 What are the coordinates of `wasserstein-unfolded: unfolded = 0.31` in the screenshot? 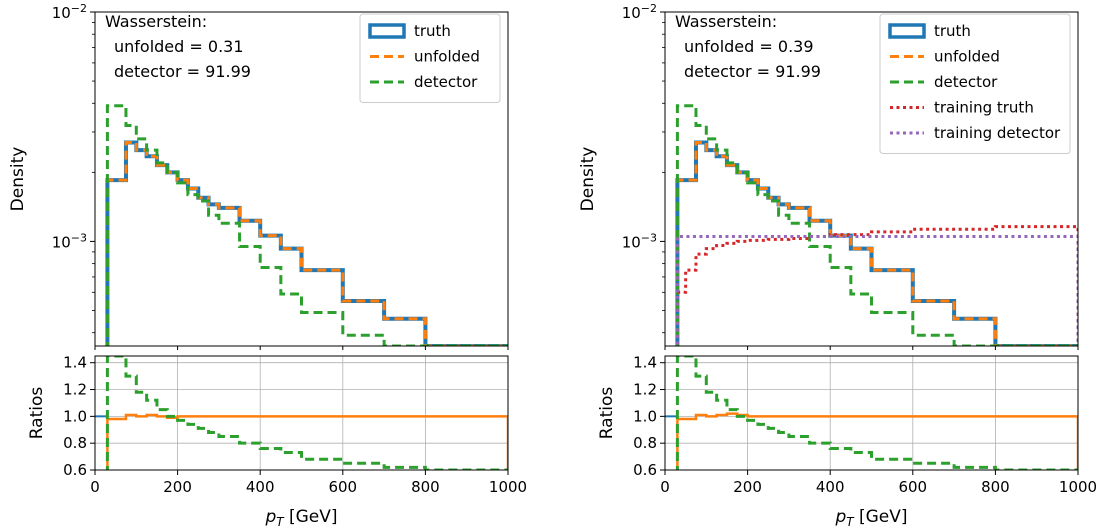 It's located at (179, 46).